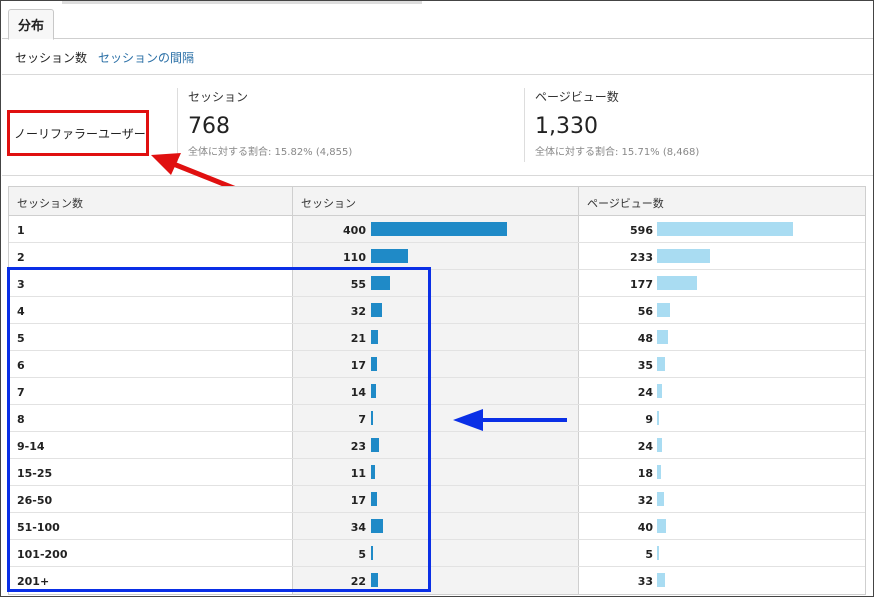  I want to click on table-row: 201+ 22 33, so click(437, 580).